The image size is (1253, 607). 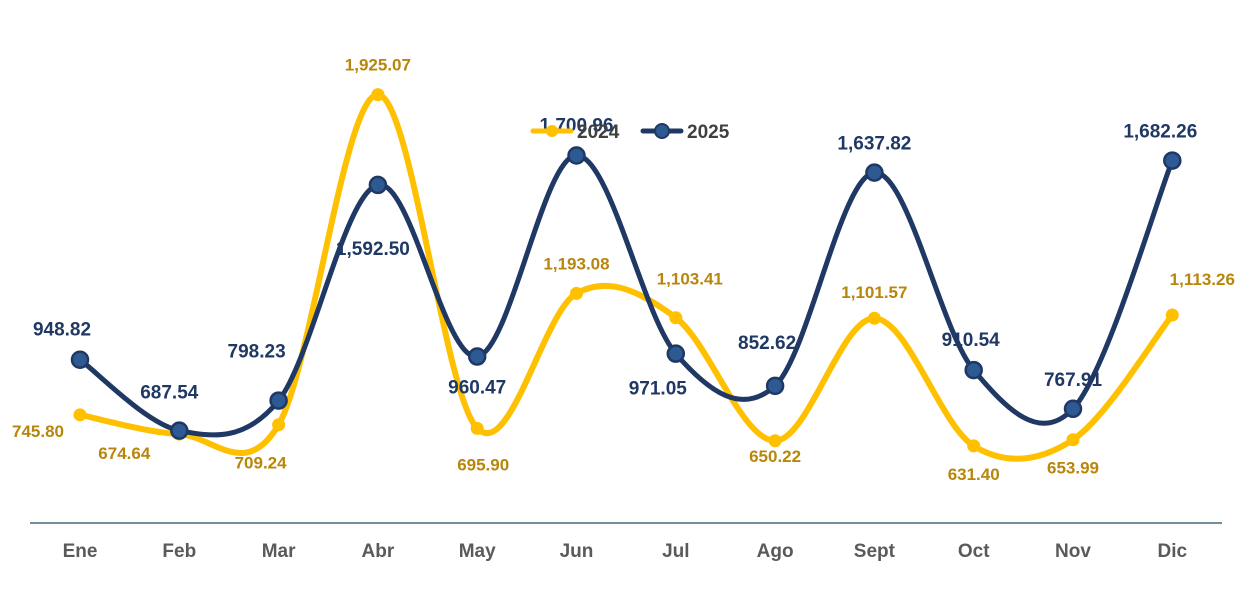 What do you see at coordinates (690, 279) in the screenshot?
I see `data-label-2024-jul: 1,103.41` at bounding box center [690, 279].